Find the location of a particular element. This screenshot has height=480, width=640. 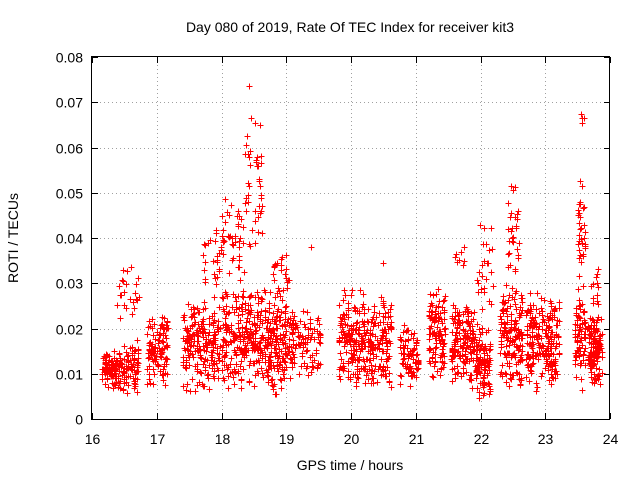

data-point-outlier is located at coordinates (246, 145).